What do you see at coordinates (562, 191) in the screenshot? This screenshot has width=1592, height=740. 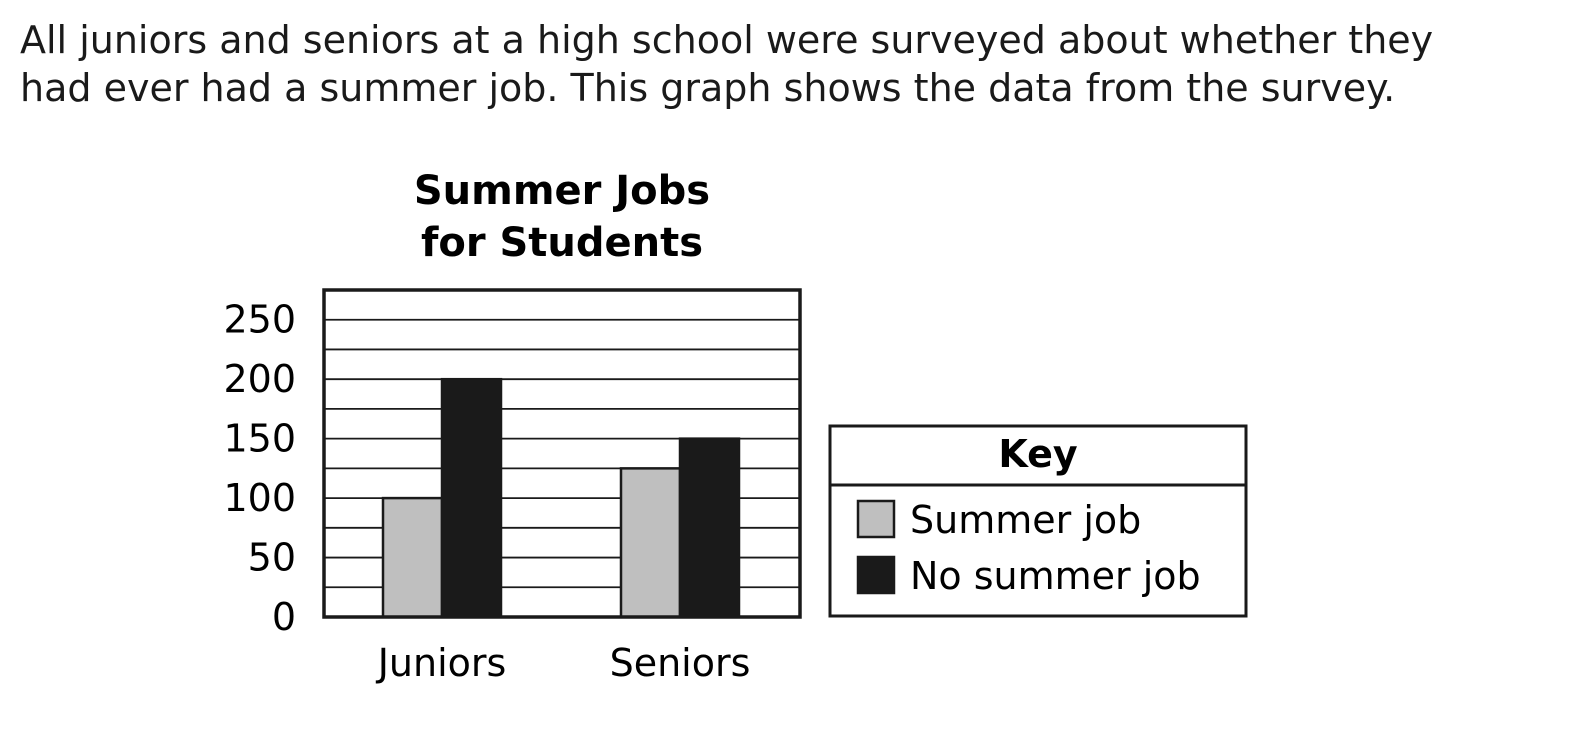 I see `chart-title-line-1: Summer Jobs` at bounding box center [562, 191].